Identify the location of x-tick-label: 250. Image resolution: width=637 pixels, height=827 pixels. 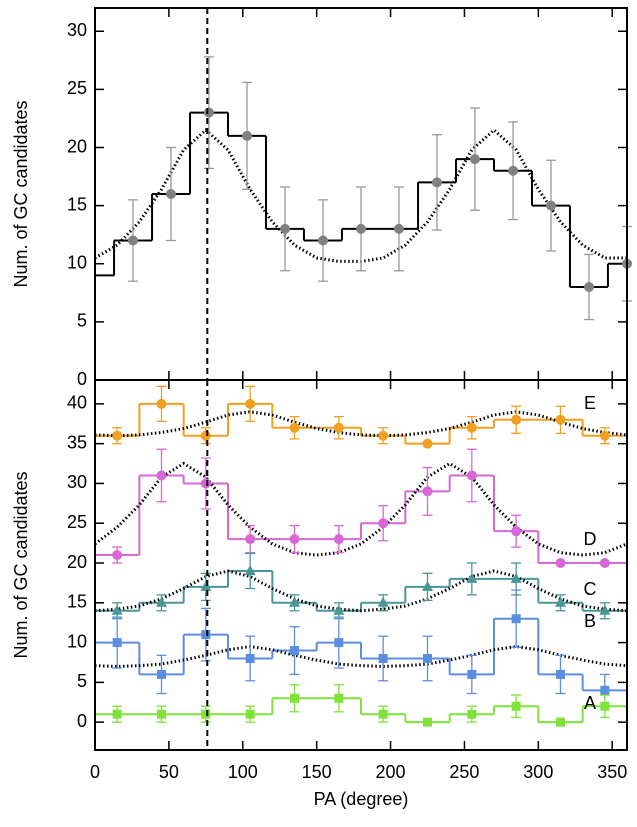
(464, 772).